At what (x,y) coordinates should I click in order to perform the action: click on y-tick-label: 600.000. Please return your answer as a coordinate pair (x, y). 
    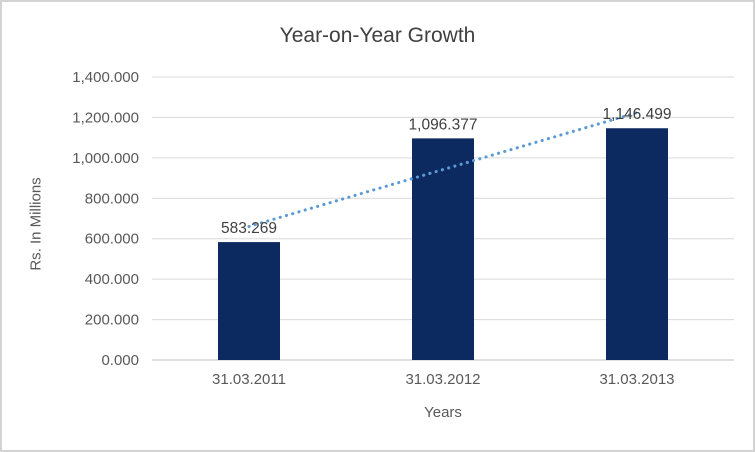
    Looking at the image, I should click on (112, 239).